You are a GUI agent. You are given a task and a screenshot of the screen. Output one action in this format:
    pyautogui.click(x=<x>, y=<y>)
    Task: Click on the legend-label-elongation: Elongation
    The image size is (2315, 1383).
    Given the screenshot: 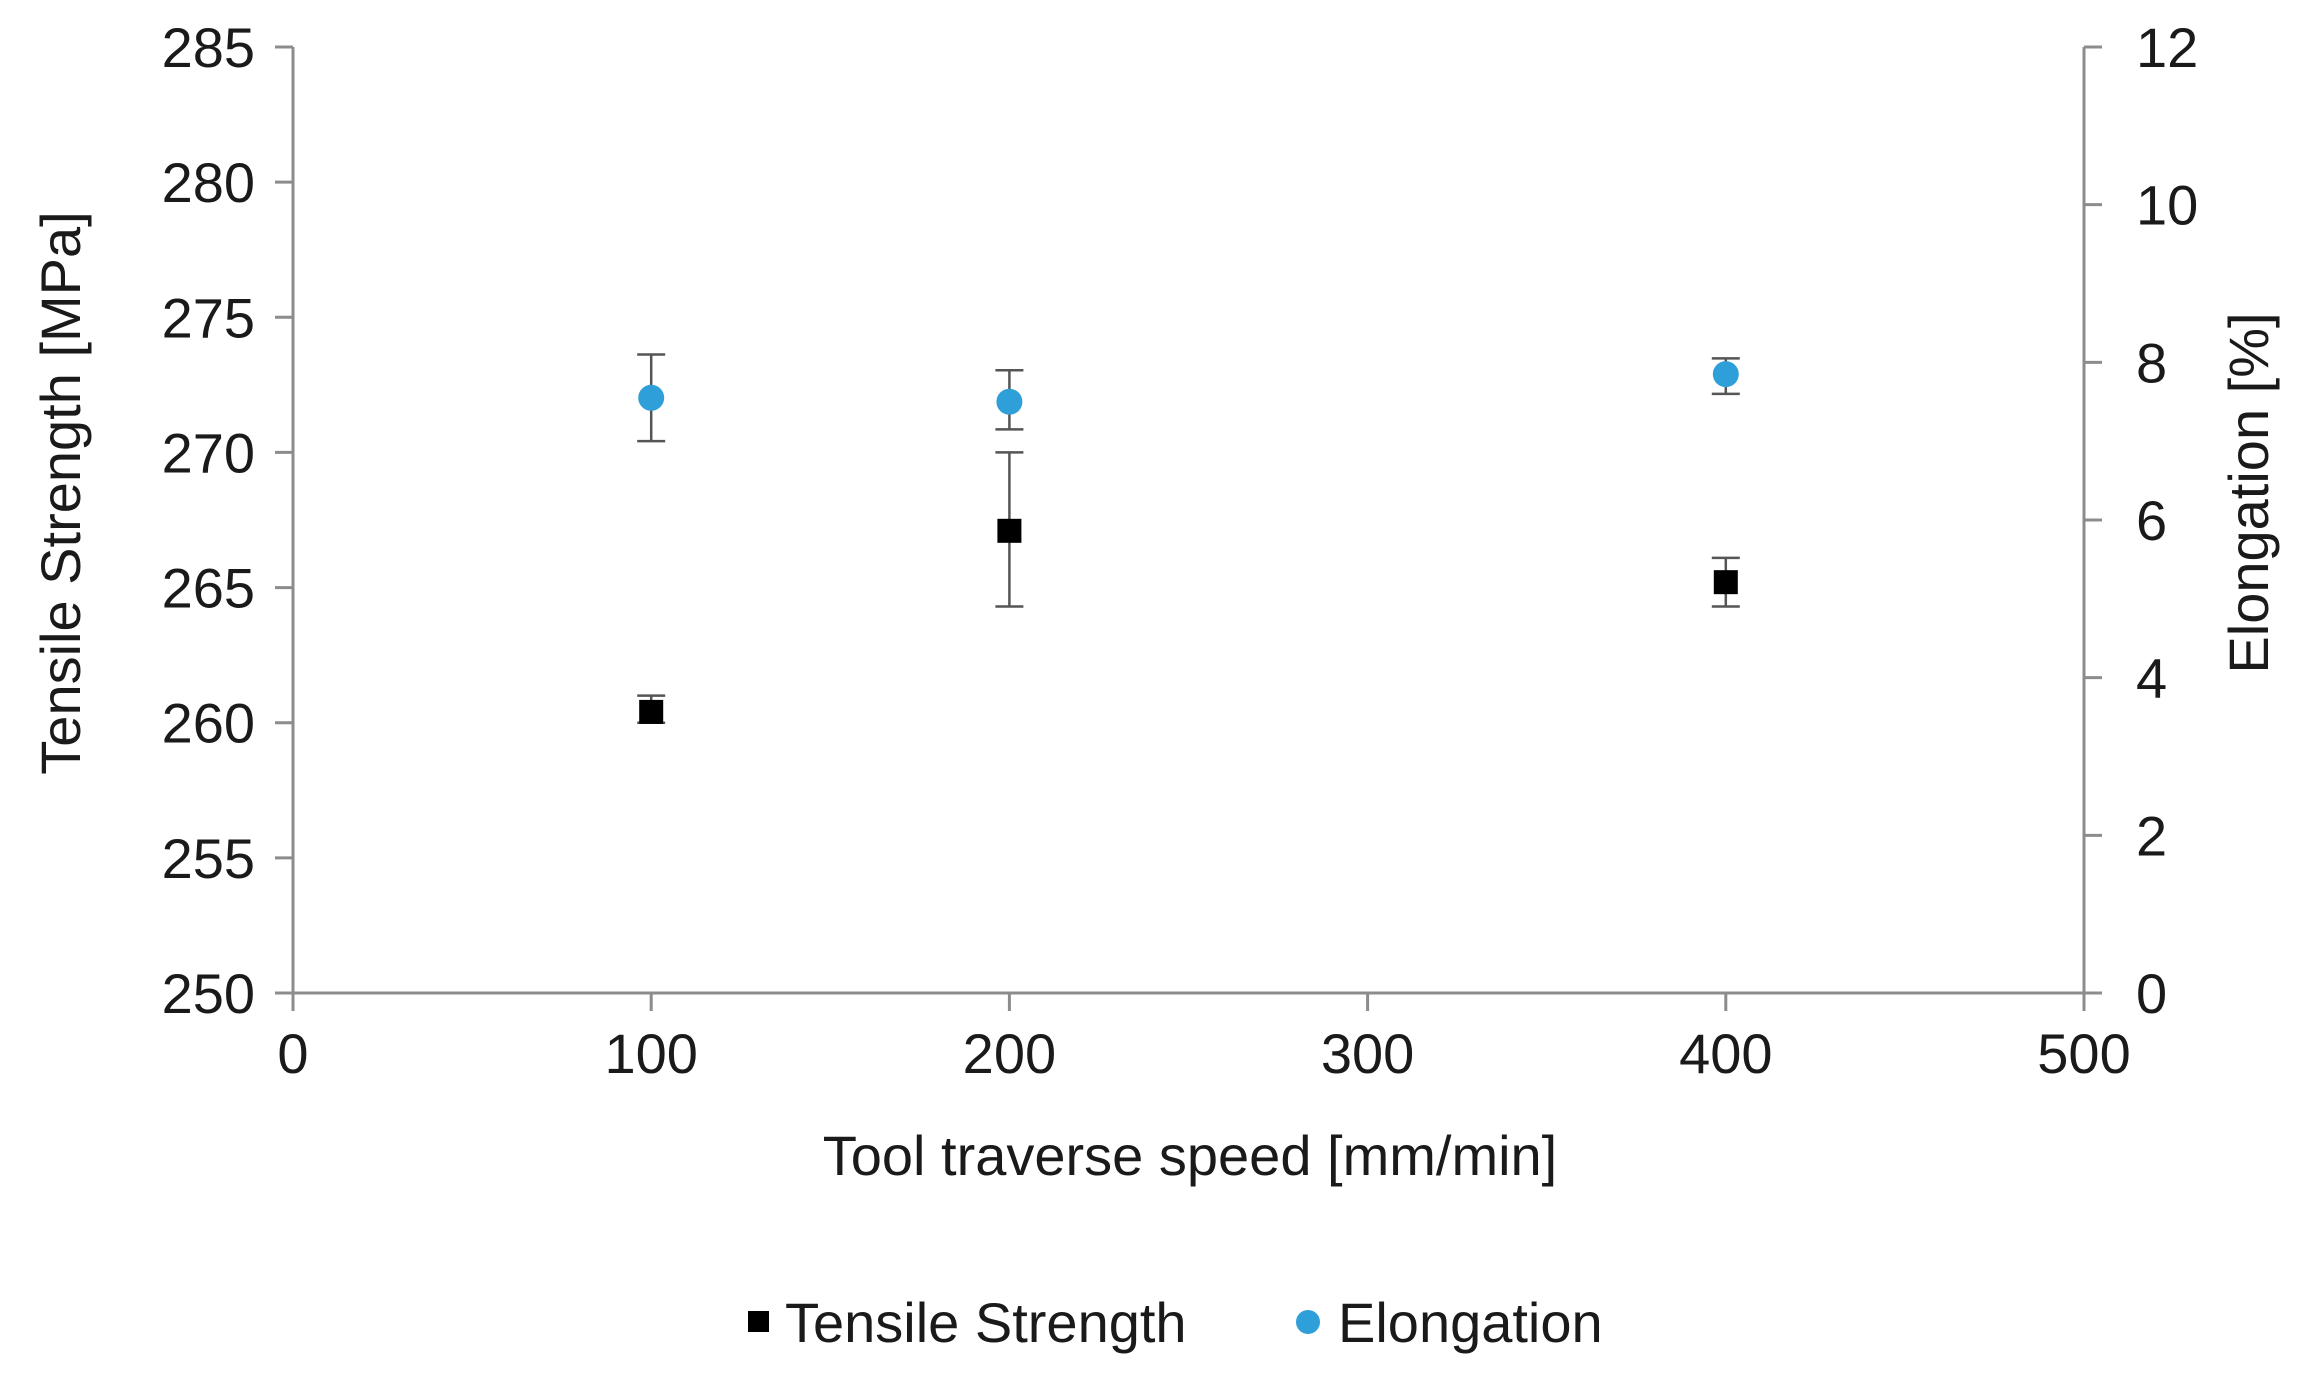 What is the action you would take?
    pyautogui.click(x=1470, y=1322)
    